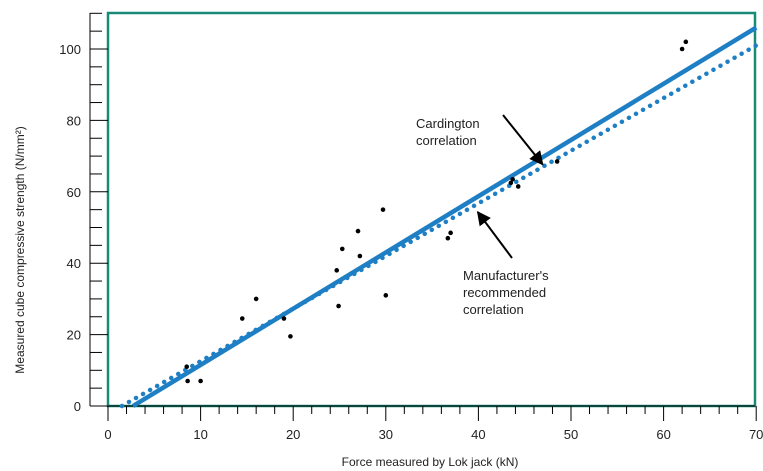 The height and width of the screenshot is (471, 763). Describe the element at coordinates (74, 335) in the screenshot. I see `y-tick-label: 20` at that location.